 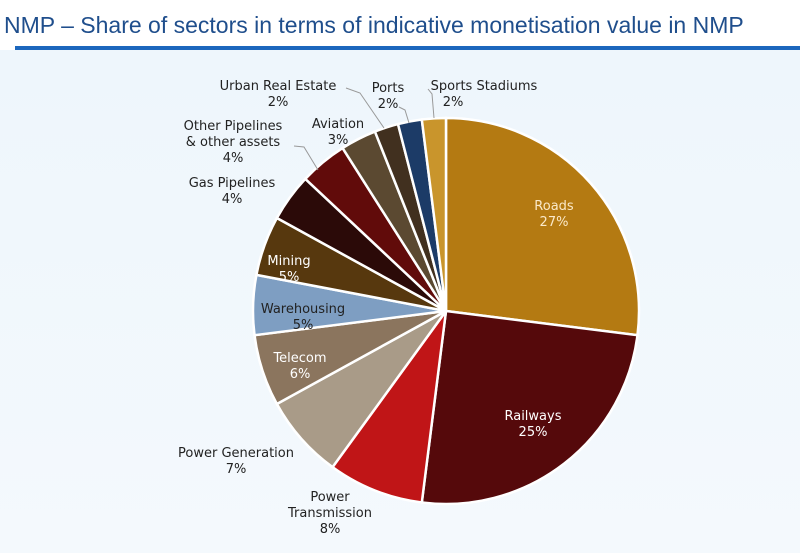 I want to click on data-label-name: Mining, so click(x=288, y=261).